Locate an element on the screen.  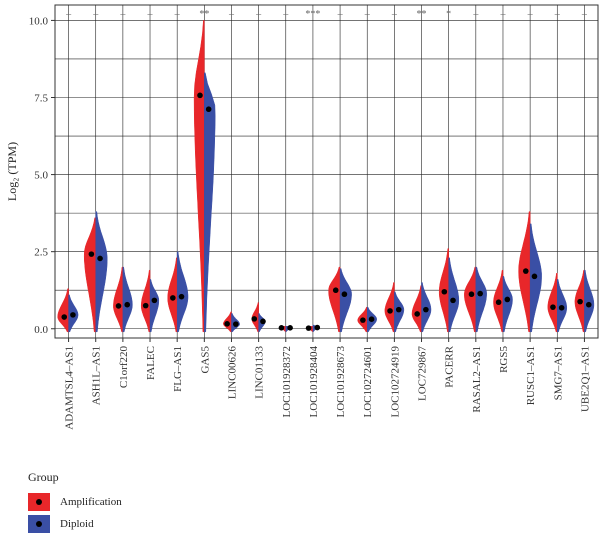
legend-label-diploid: Diploid is located at coordinates (77, 524).